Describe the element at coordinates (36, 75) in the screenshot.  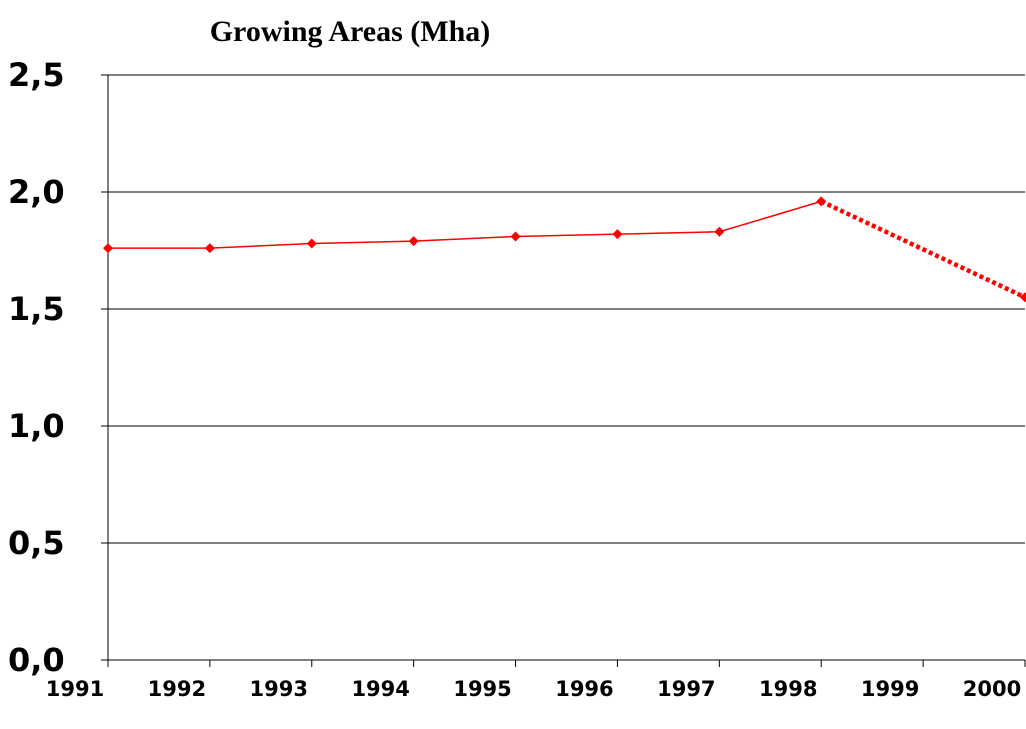
I see `y-tick-label: 2,5` at that location.